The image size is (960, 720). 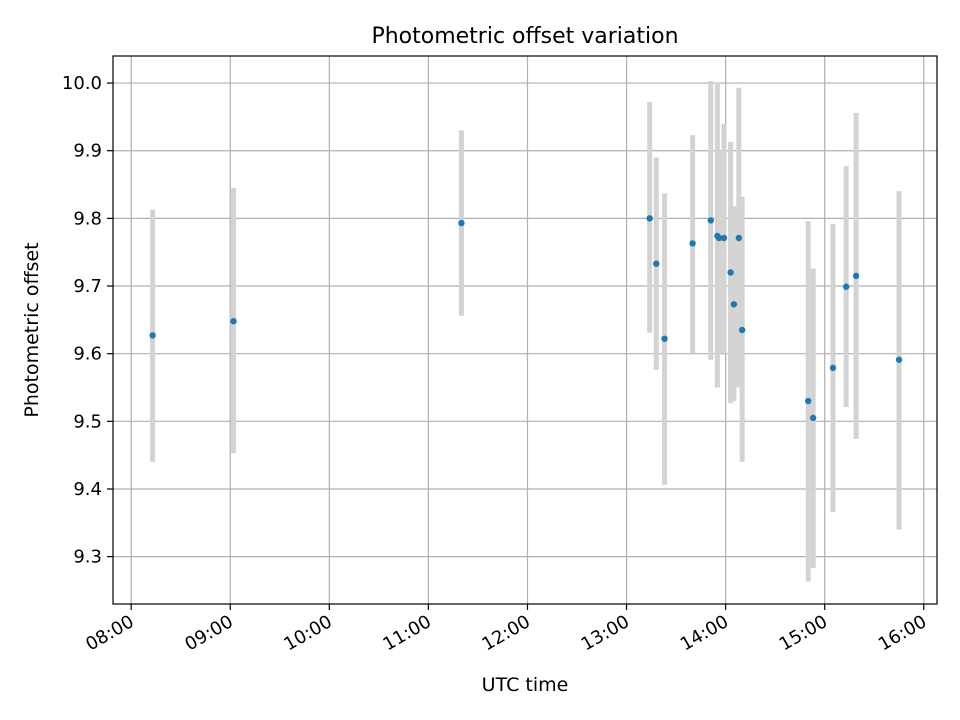 I want to click on y-axis: 9.3 9.4 9.5 9.6 9.7 9.8 9.9 10.0, so click(x=87, y=320).